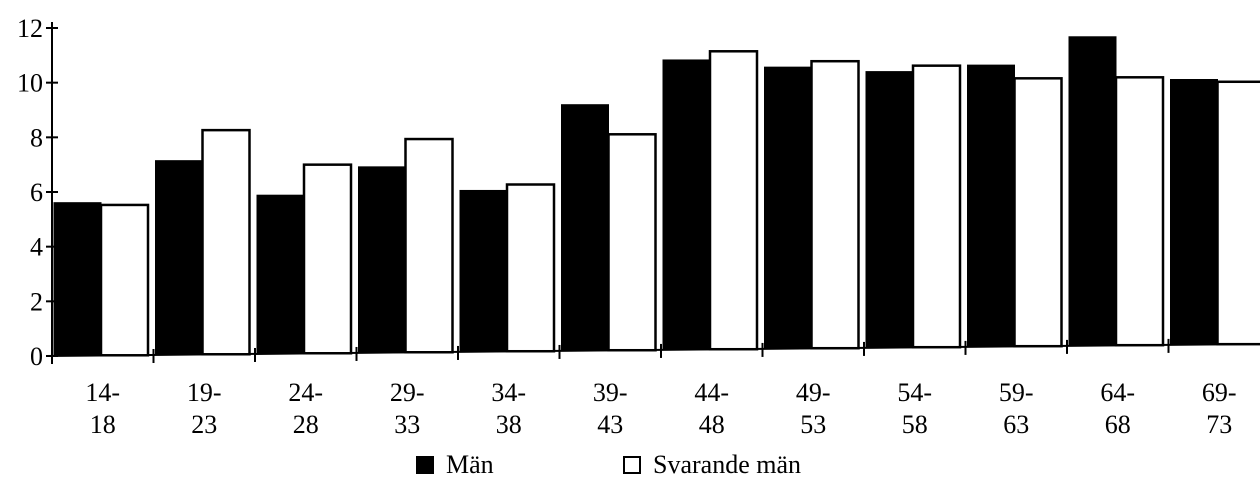 The width and height of the screenshot is (1260, 482). Describe the element at coordinates (36, 137) in the screenshot. I see `y-tick-label: 8` at that location.